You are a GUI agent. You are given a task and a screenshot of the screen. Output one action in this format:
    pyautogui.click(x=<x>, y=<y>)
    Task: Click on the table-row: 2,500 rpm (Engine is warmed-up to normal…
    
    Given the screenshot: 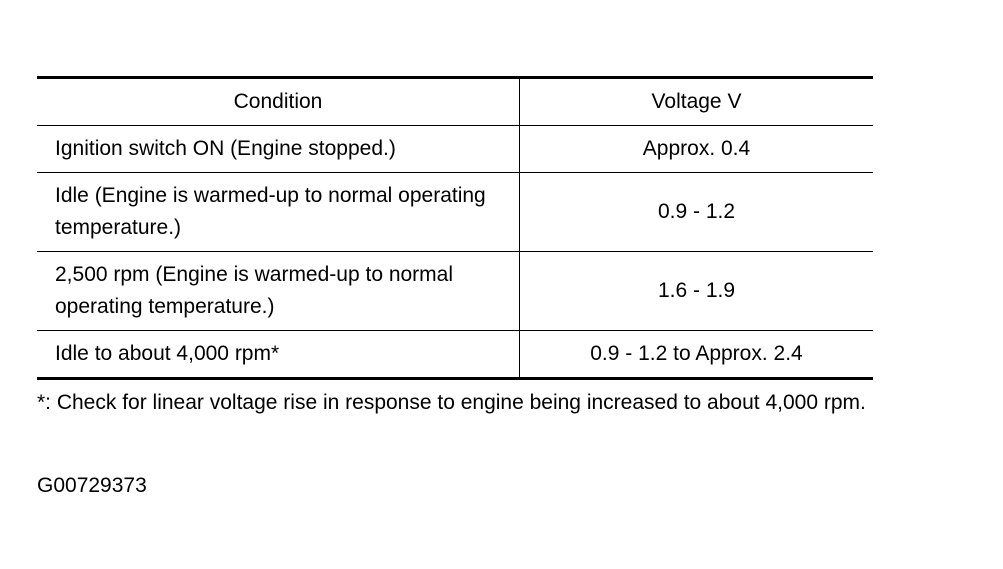 What is the action you would take?
    pyautogui.click(x=455, y=291)
    